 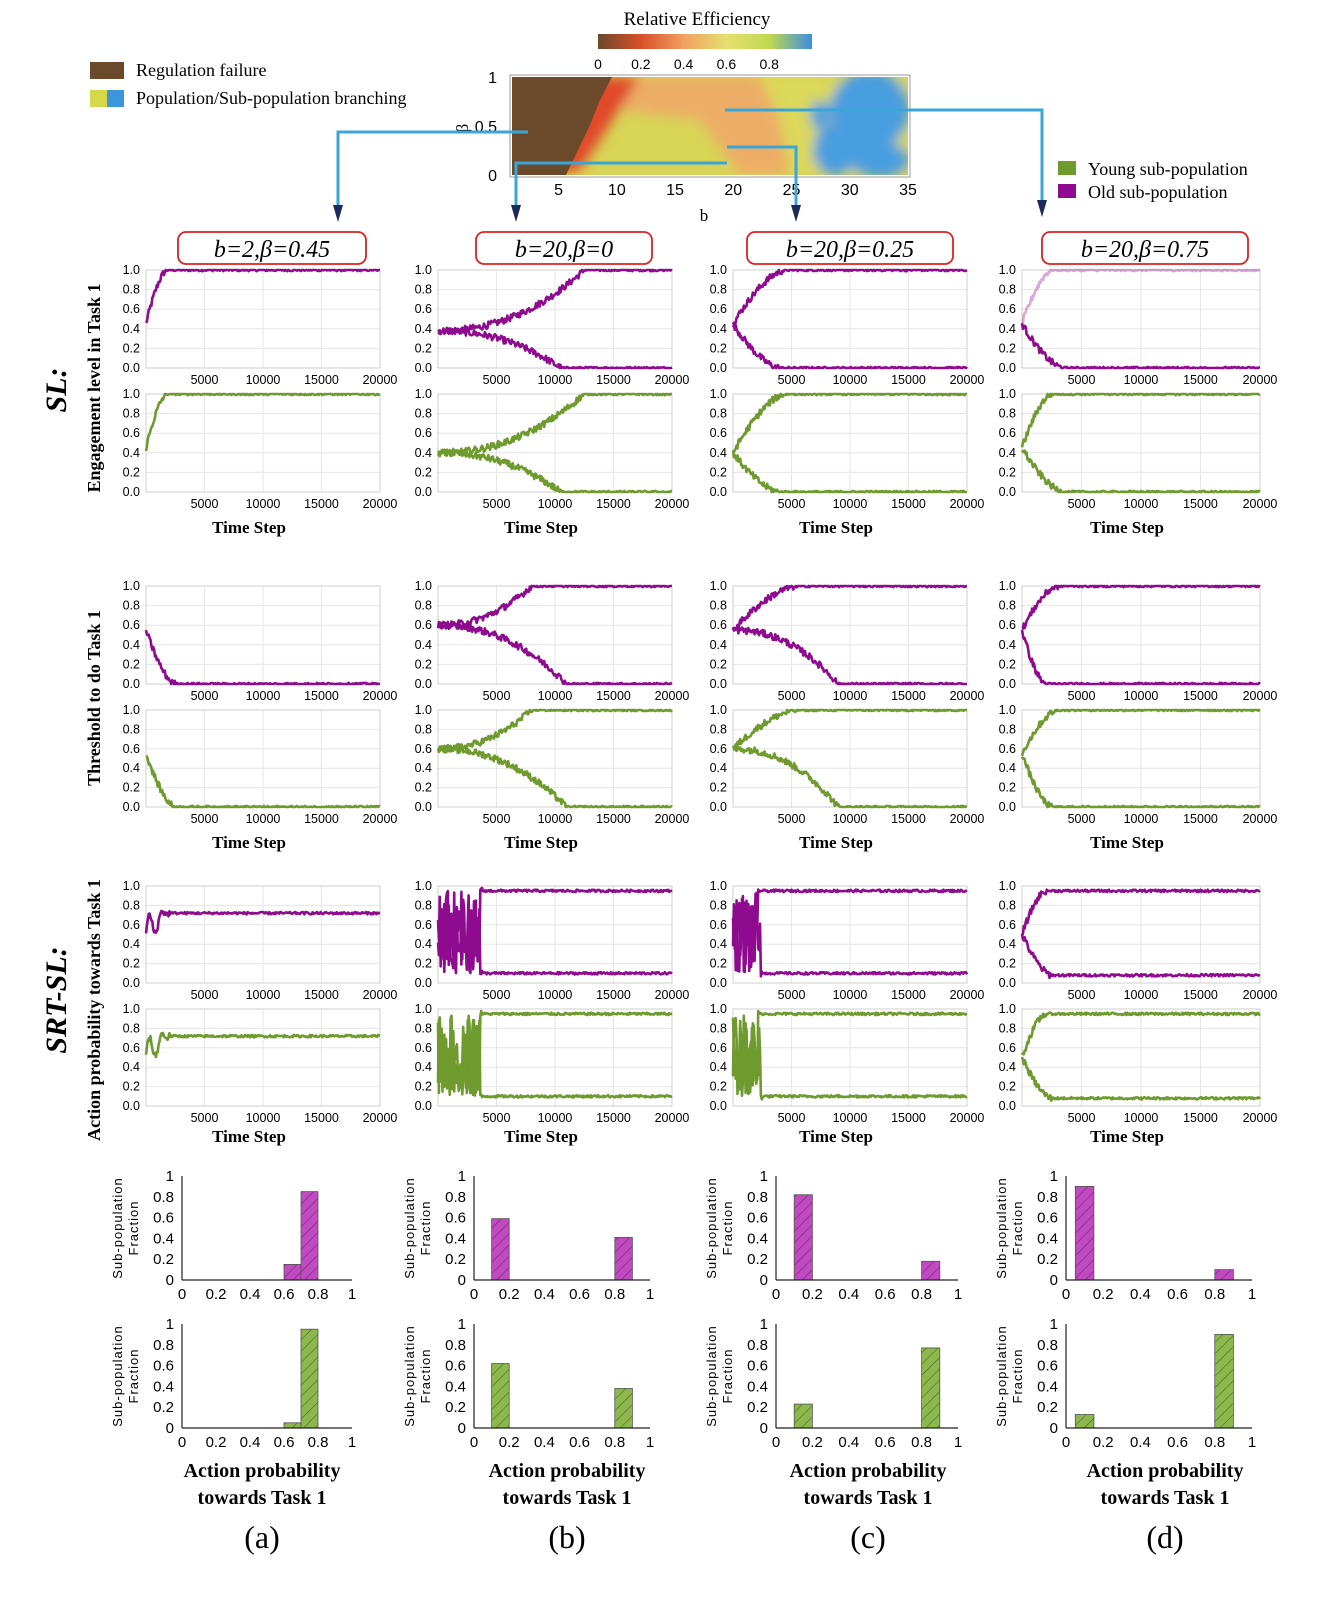 I want to click on panel-engagement-b-old: 1.0 0.8 0.6 0.4 0.2 0.0 5000 10000 15000 20000, so click(x=552, y=325).